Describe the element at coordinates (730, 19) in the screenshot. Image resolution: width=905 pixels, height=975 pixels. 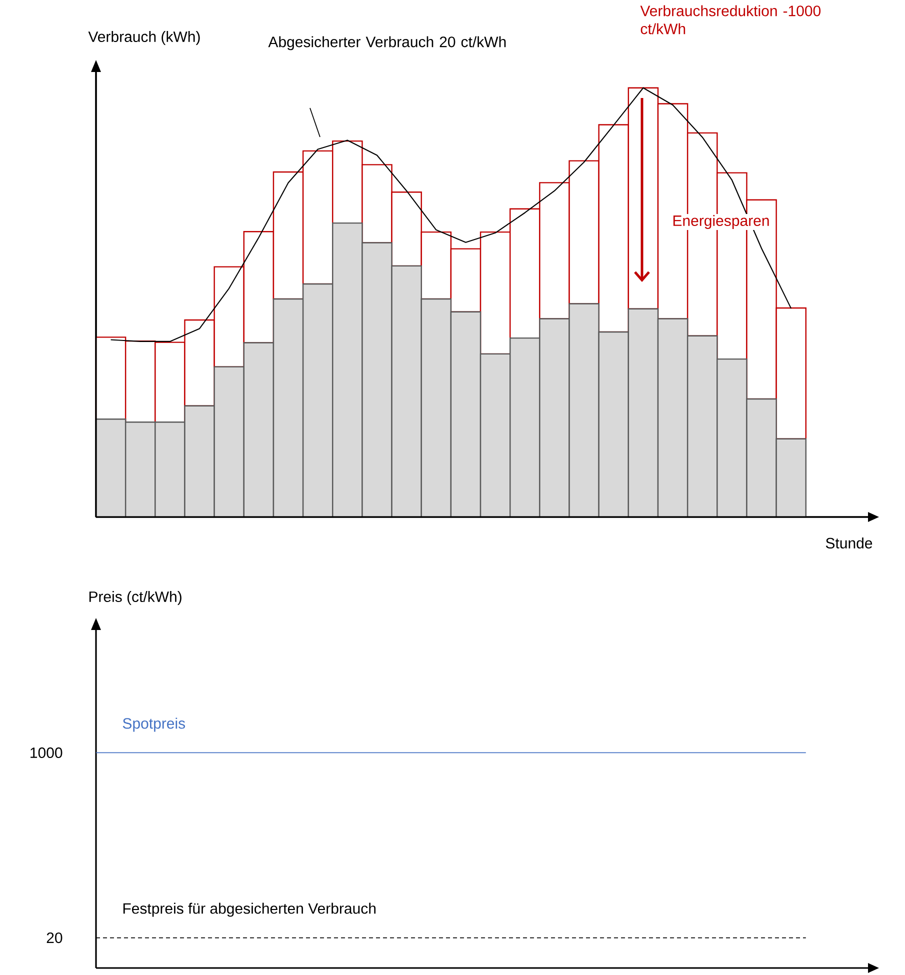
I see `text: Verbrauchsreduktion -1000 ct/kWh` at that location.